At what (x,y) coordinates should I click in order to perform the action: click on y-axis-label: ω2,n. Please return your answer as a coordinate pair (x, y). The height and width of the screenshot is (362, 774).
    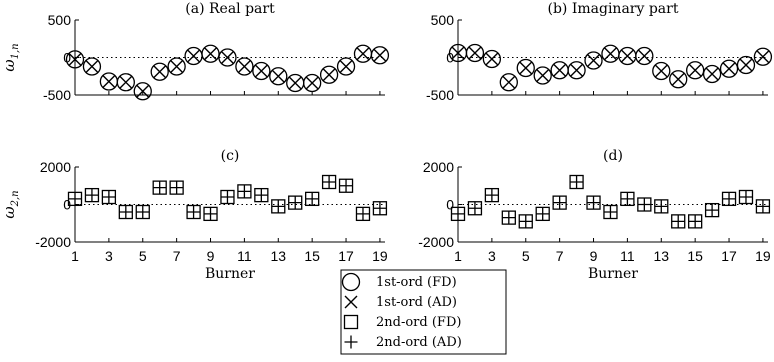
    Looking at the image, I should click on (10, 204).